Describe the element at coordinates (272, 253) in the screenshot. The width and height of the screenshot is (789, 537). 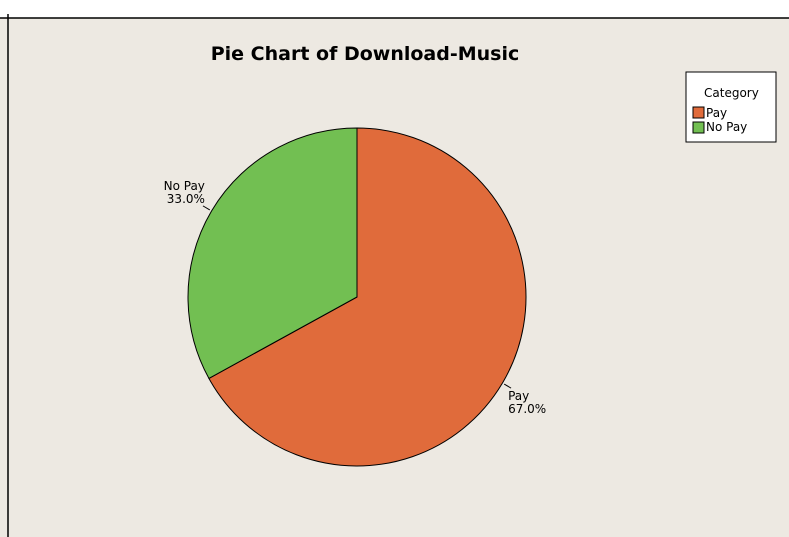
I see `pie-slice-no-pay` at that location.